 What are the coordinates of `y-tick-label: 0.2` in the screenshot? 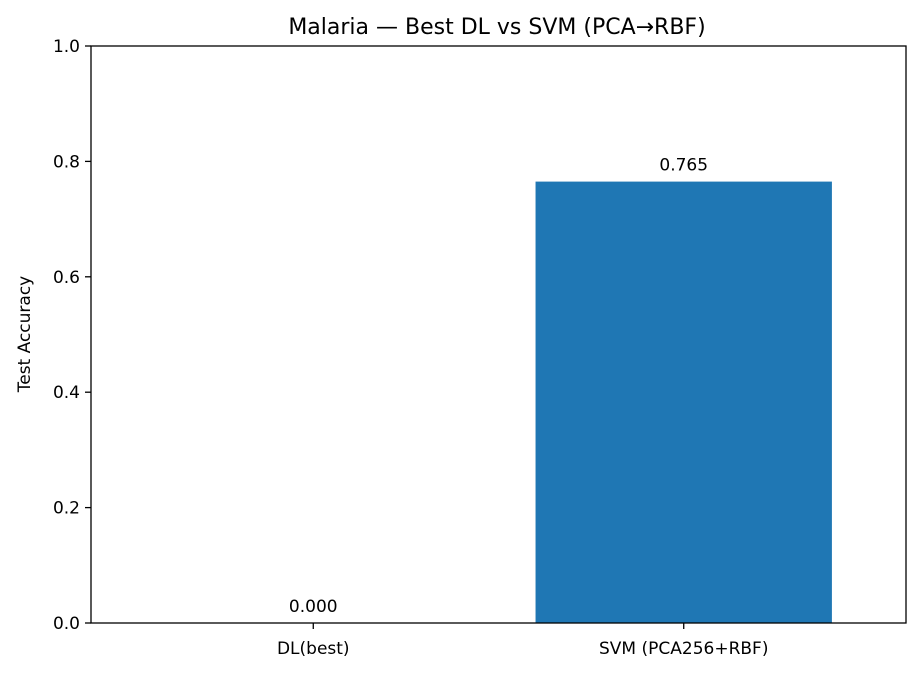 It's located at (66, 509).